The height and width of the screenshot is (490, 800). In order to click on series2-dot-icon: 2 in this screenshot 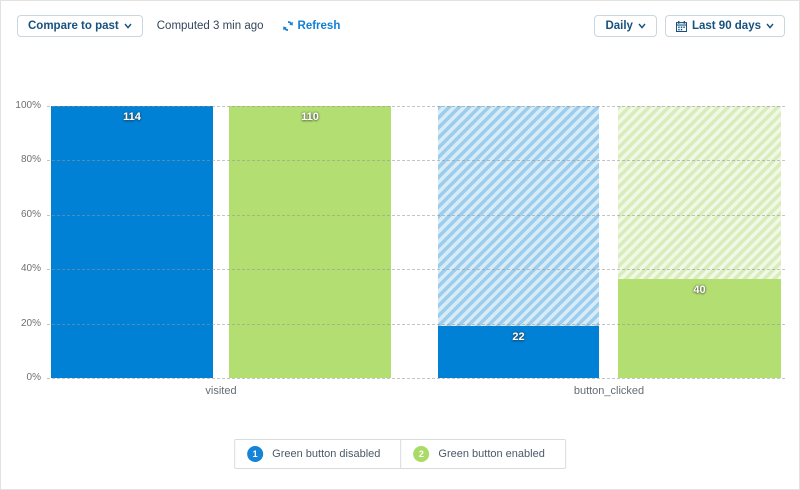, I will do `click(421, 454)`.